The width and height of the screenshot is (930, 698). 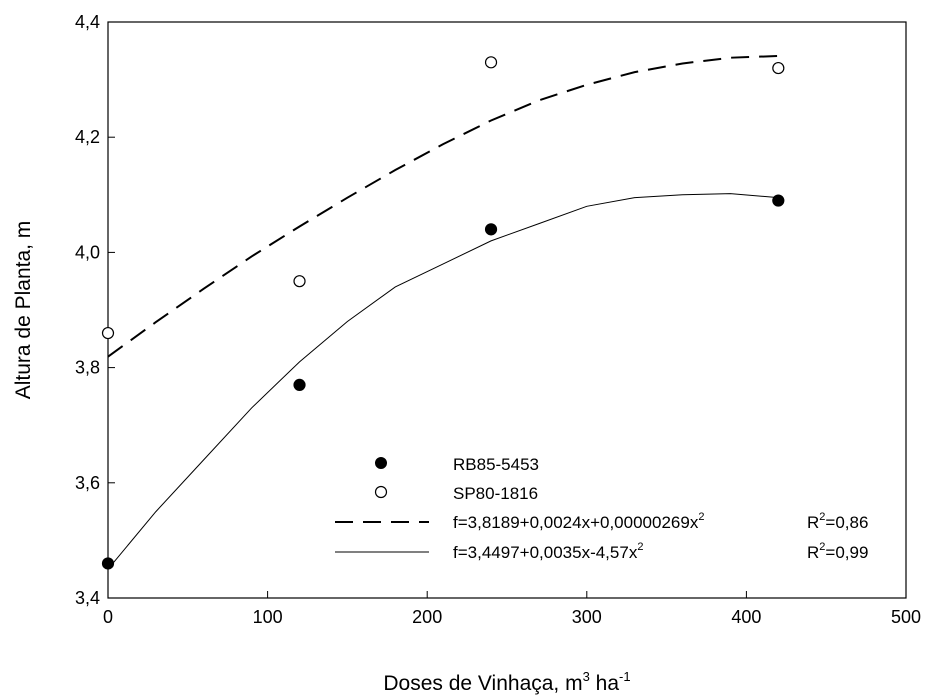 I want to click on legend-marker-sp80, so click(x=381, y=492).